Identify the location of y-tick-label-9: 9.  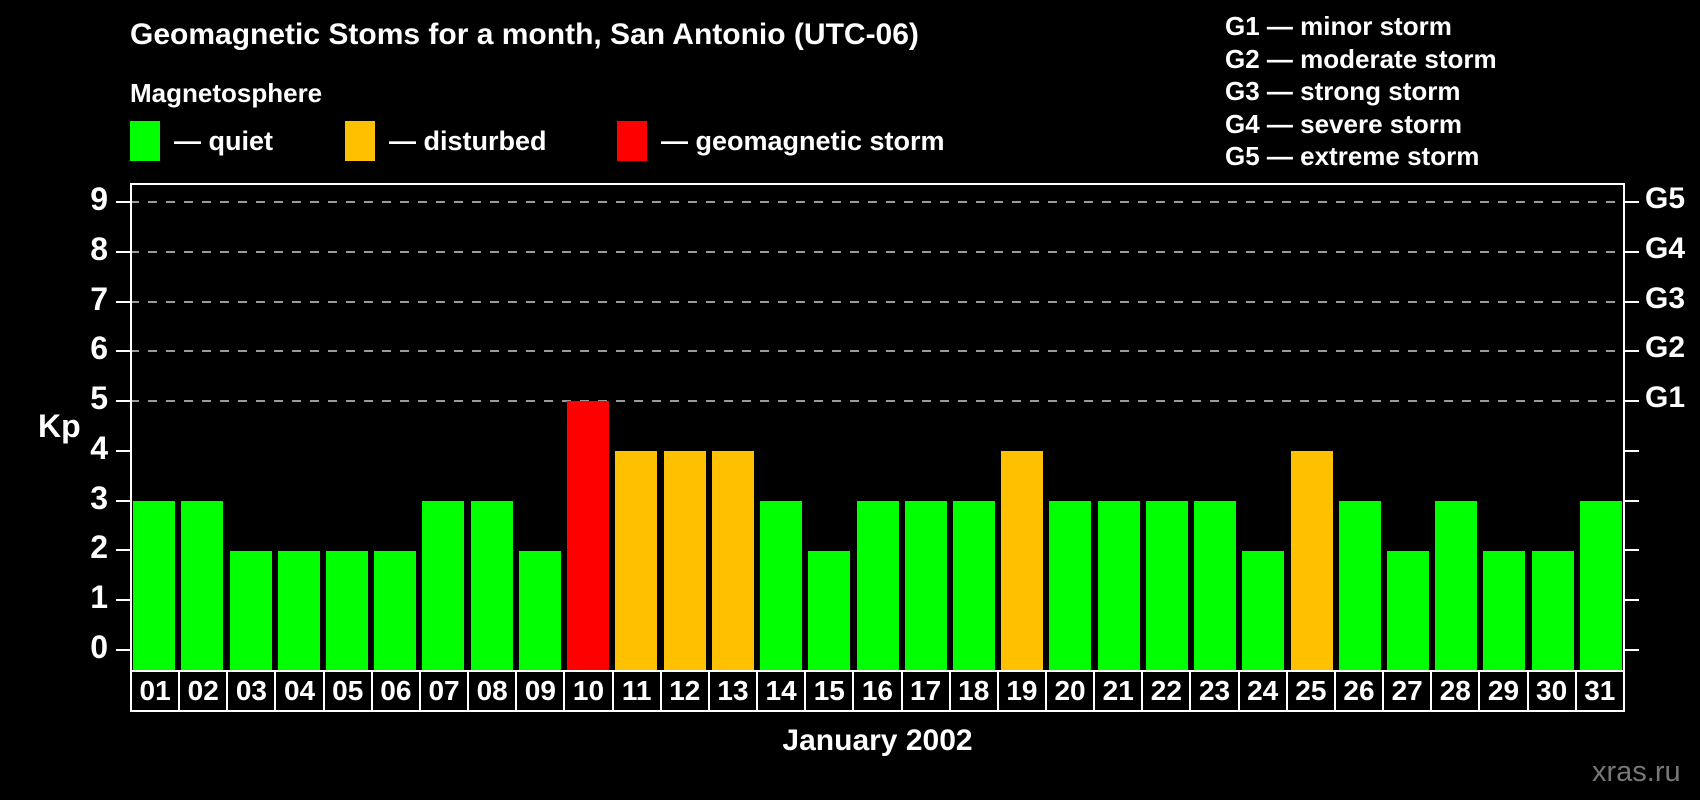
(99, 198).